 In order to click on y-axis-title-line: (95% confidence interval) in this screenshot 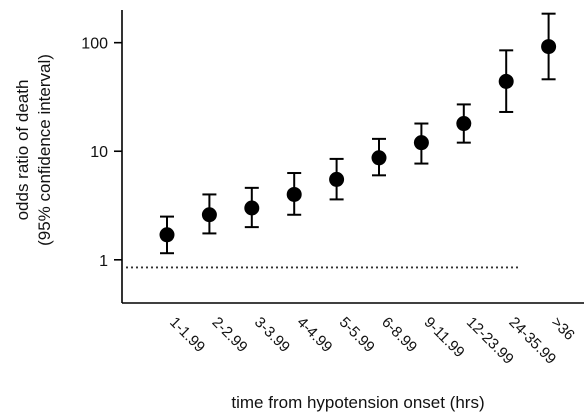, I will do `click(44, 150)`.